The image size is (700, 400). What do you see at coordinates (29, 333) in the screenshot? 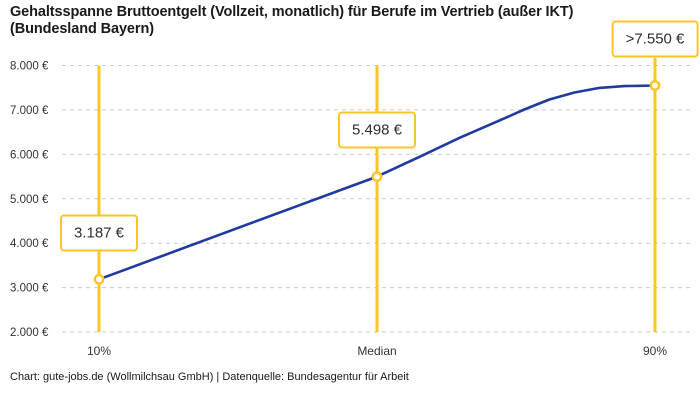
I see `y-tick-label: 2.000 €` at bounding box center [29, 333].